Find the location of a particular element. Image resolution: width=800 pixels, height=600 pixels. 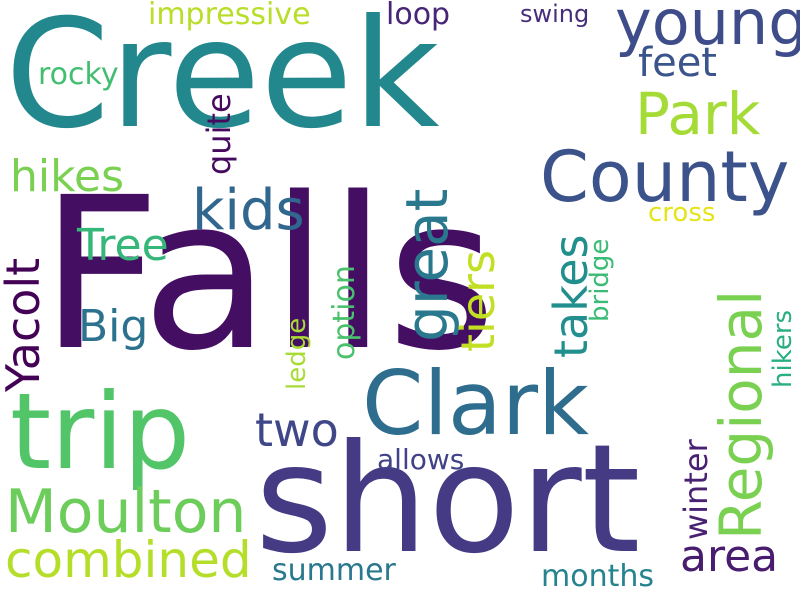

word-regional: Regional is located at coordinates (741, 414).